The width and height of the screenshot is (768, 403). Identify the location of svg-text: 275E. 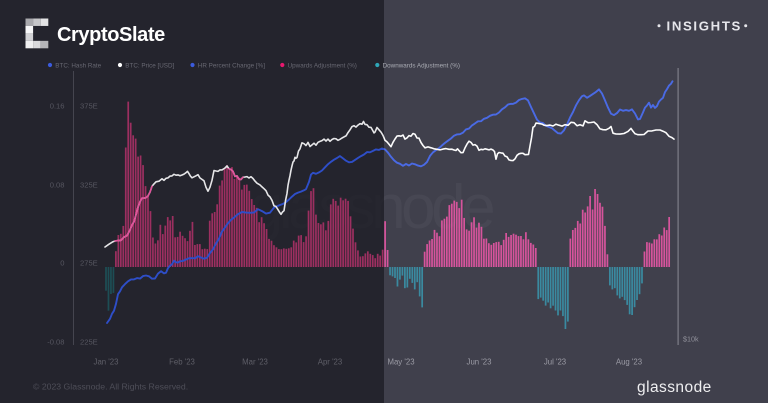
(89, 263).